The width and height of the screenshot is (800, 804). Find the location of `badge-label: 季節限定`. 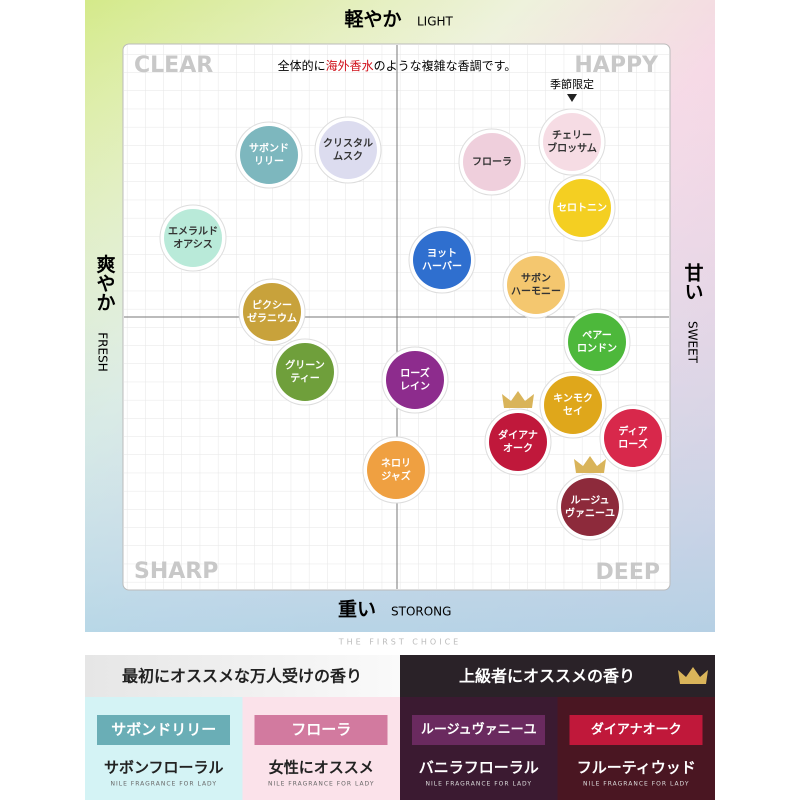

badge-label: 季節限定 is located at coordinates (572, 84).